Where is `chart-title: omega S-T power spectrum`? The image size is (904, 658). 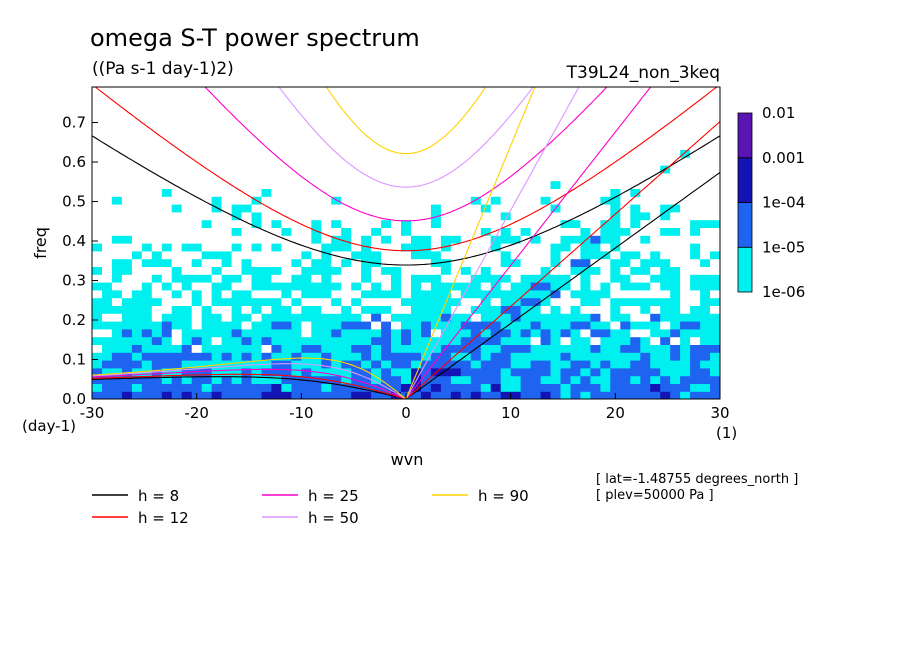
chart-title: omega S-T power spectrum is located at coordinates (255, 38).